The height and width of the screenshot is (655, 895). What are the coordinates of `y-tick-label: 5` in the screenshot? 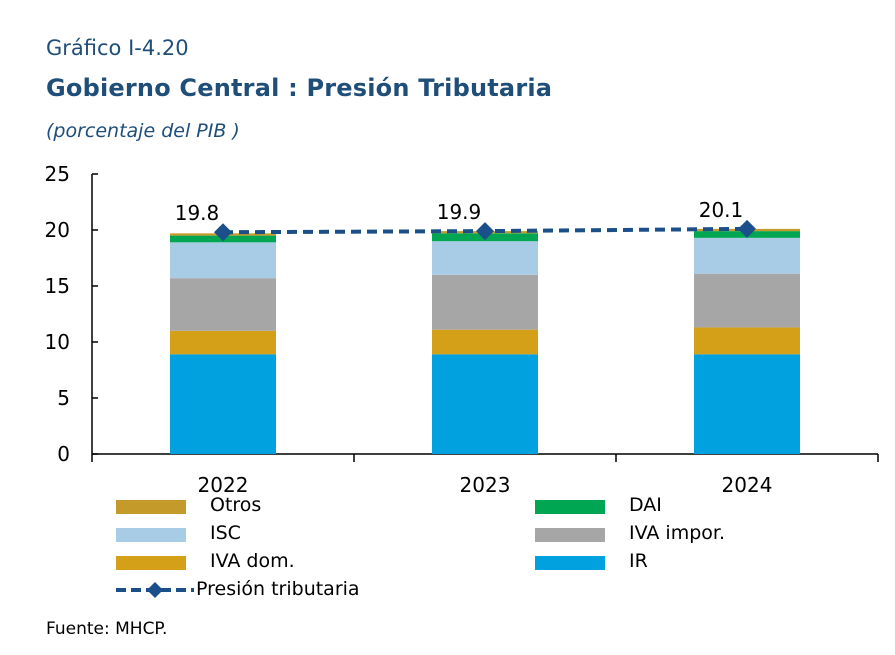 It's located at (63, 398).